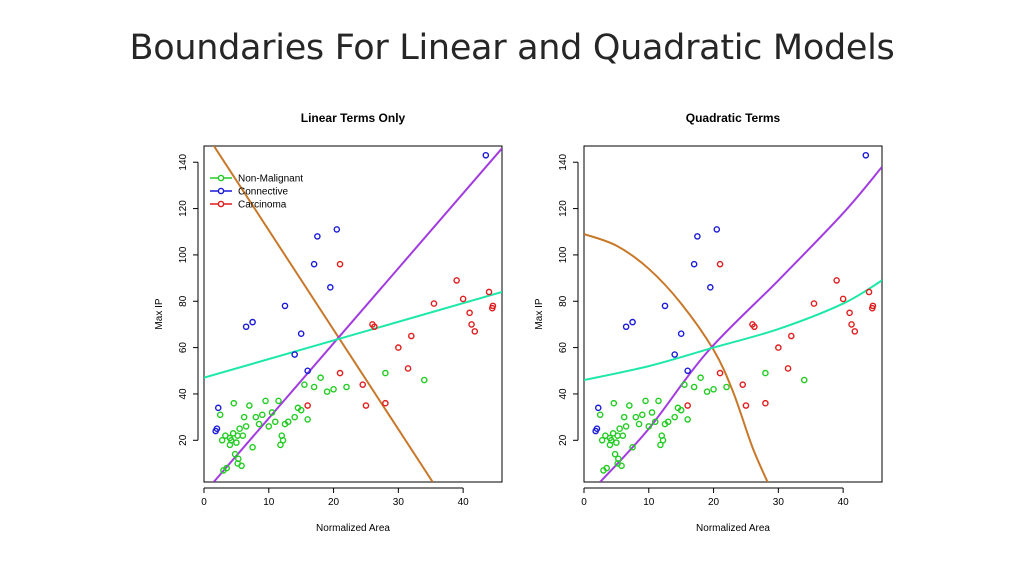 The width and height of the screenshot is (1024, 576). Describe the element at coordinates (183, 348) in the screenshot. I see `y-tick-label: 60` at that location.